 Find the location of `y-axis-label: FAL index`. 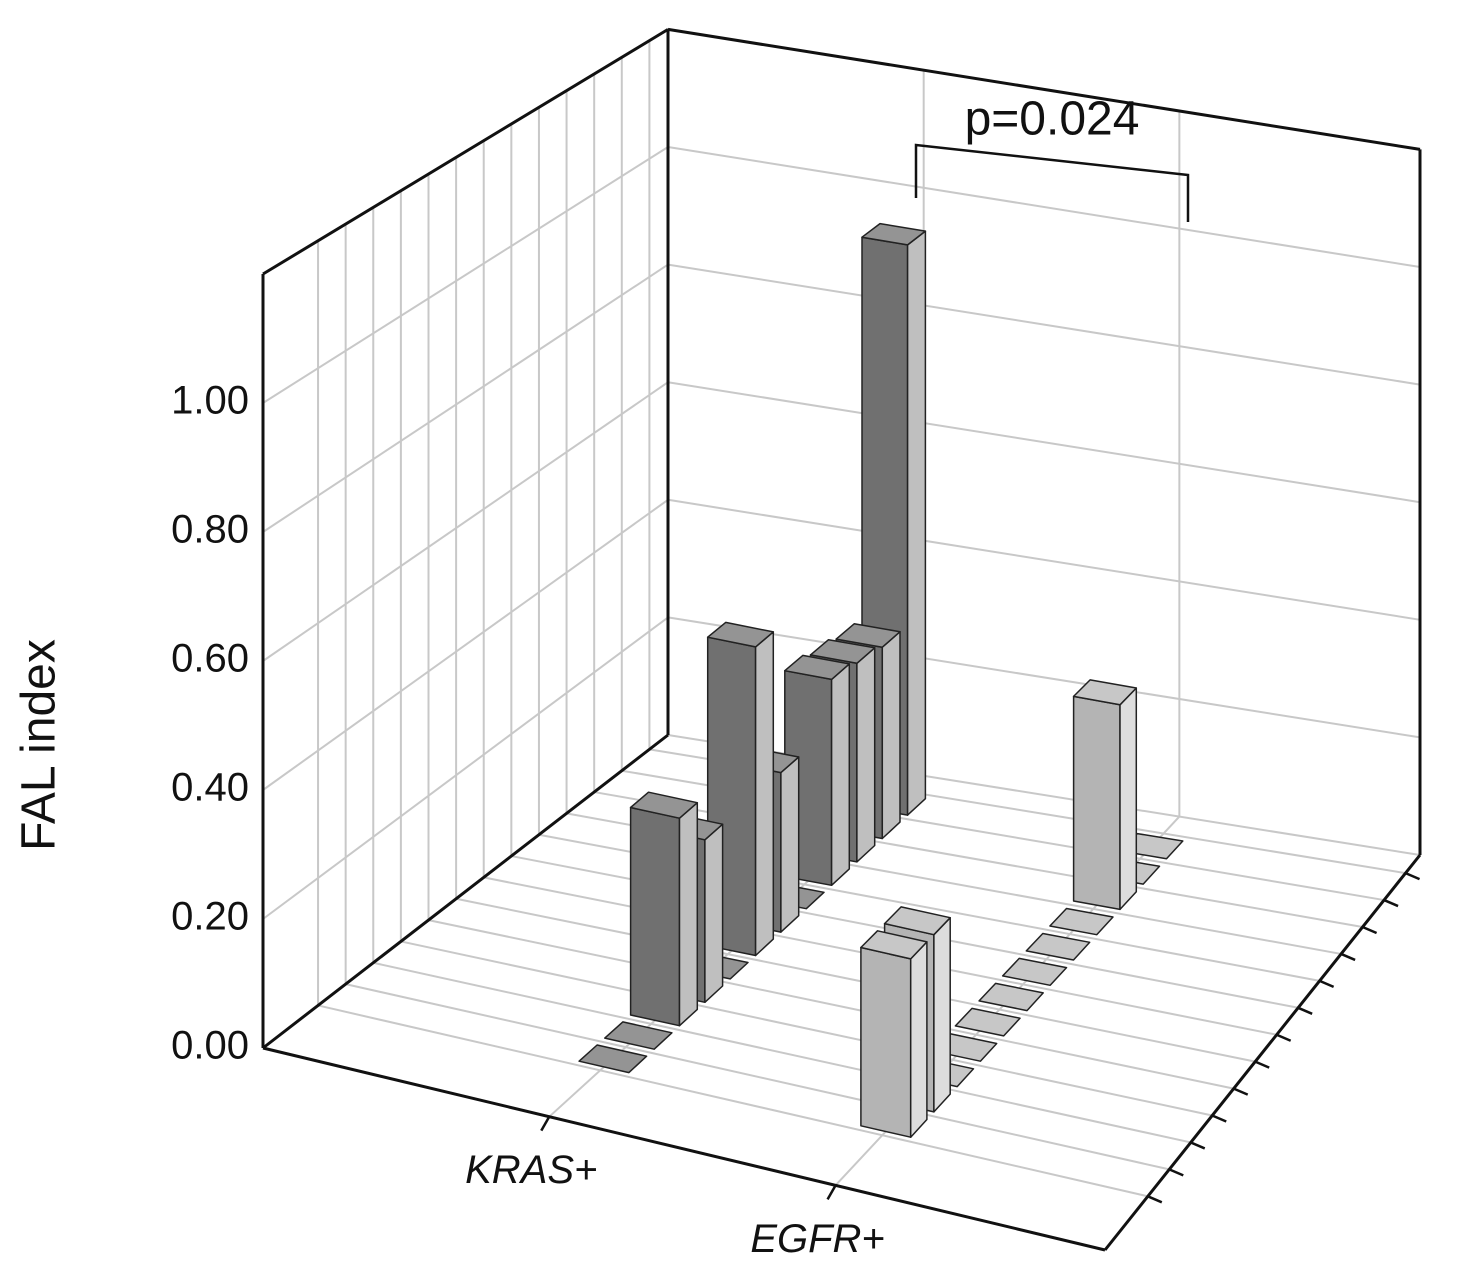

y-axis-label: FAL index is located at coordinates (39, 745).